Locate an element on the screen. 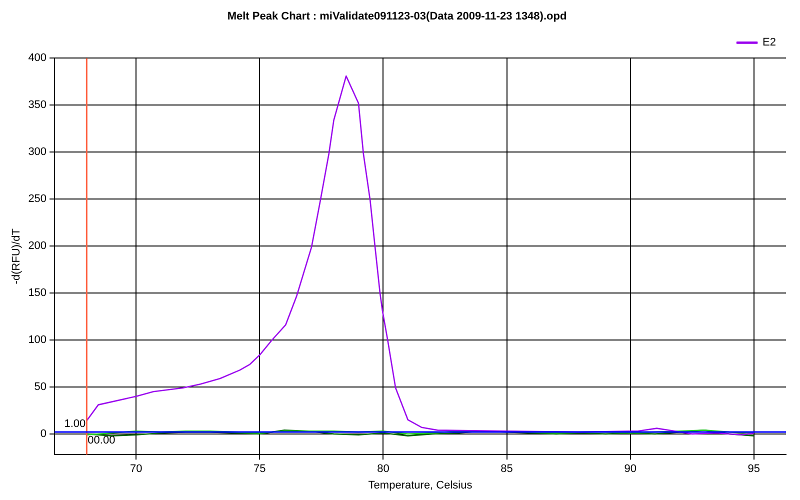 The image size is (800, 500). y-tick-label: 250 is located at coordinates (37, 199).